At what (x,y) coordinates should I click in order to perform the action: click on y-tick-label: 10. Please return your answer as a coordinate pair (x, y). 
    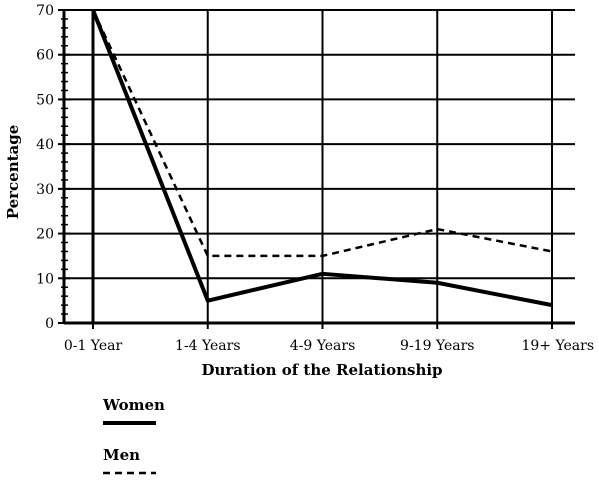
    Looking at the image, I should click on (45, 279).